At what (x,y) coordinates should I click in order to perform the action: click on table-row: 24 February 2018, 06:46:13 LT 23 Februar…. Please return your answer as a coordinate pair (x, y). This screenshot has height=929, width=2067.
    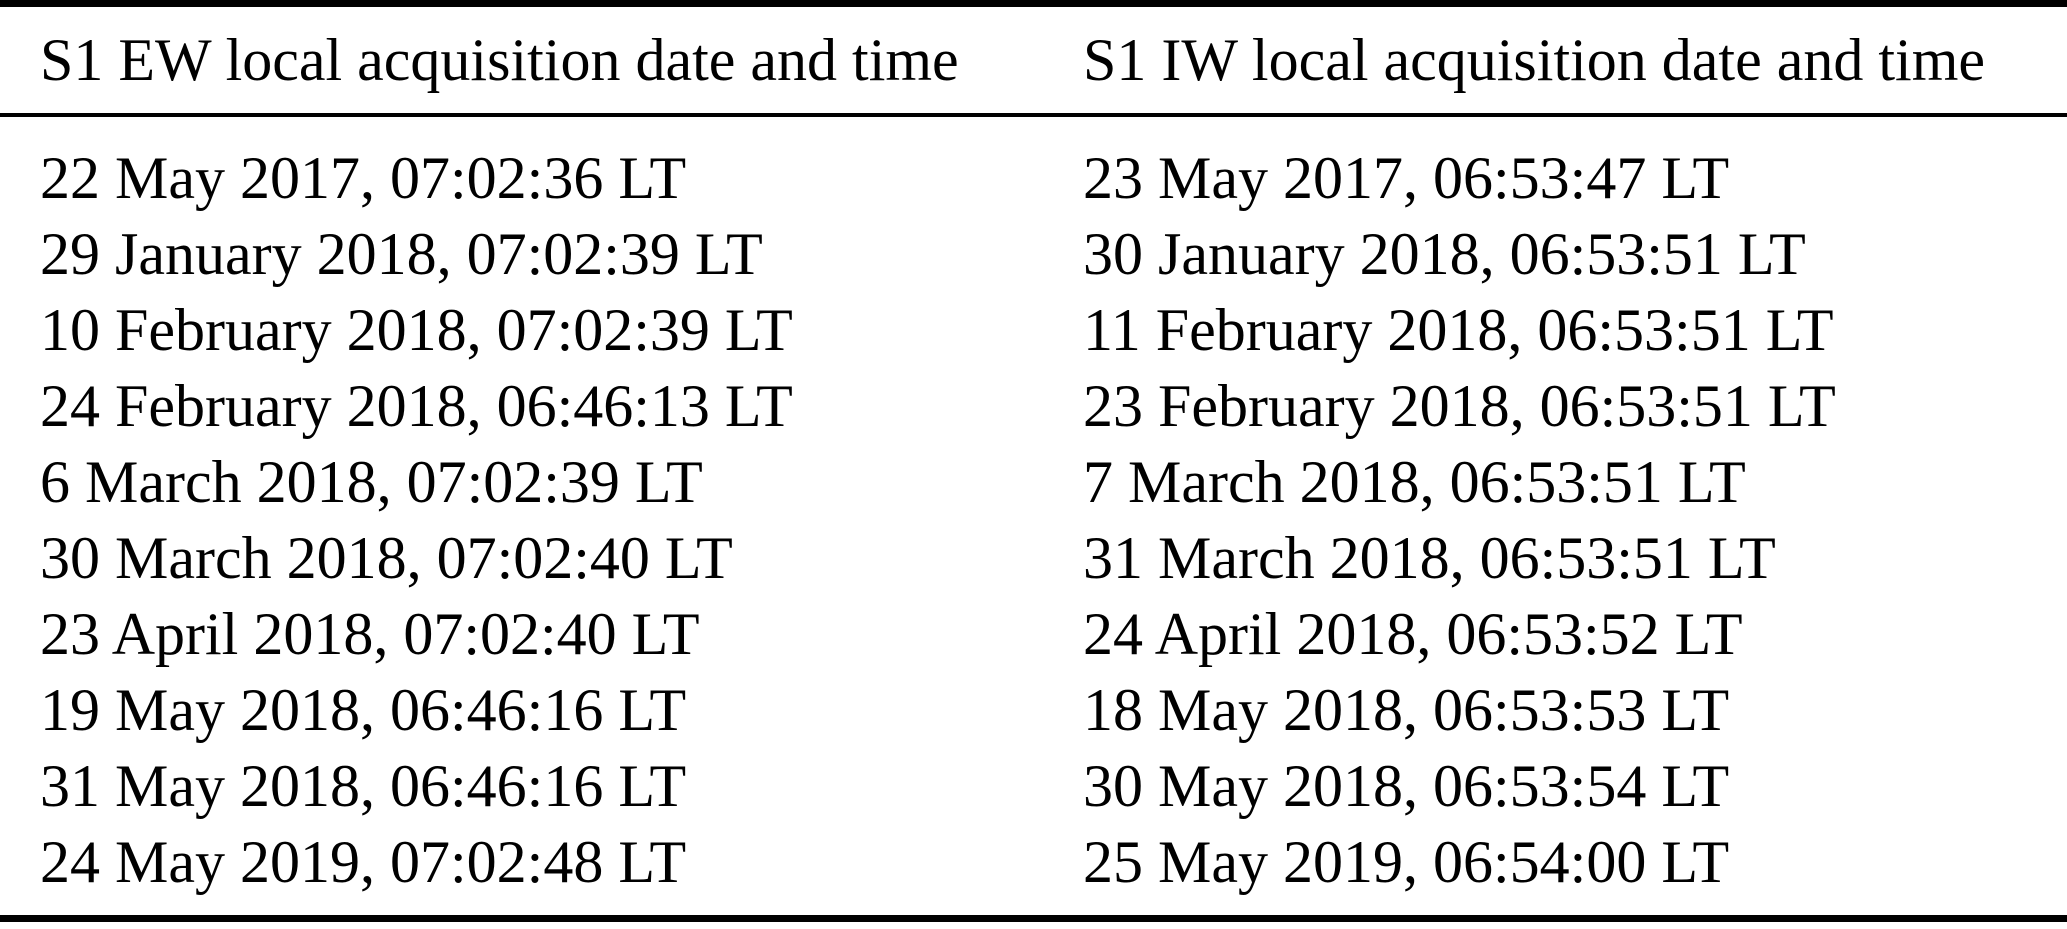
    Looking at the image, I should click on (1033, 406).